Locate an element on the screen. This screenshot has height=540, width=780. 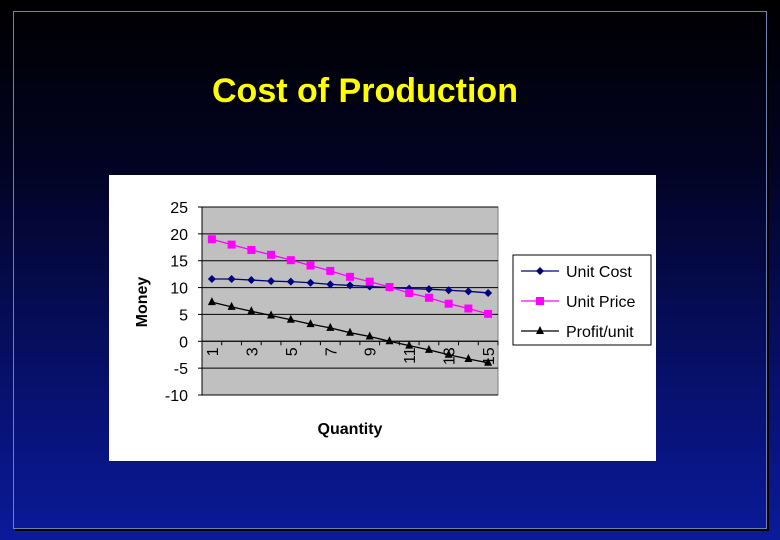
series-profit-unit is located at coordinates (350, 331).